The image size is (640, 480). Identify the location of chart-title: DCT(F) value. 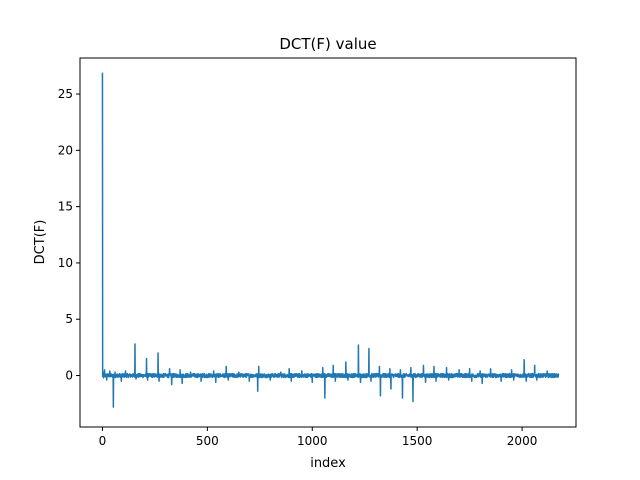
(327, 44).